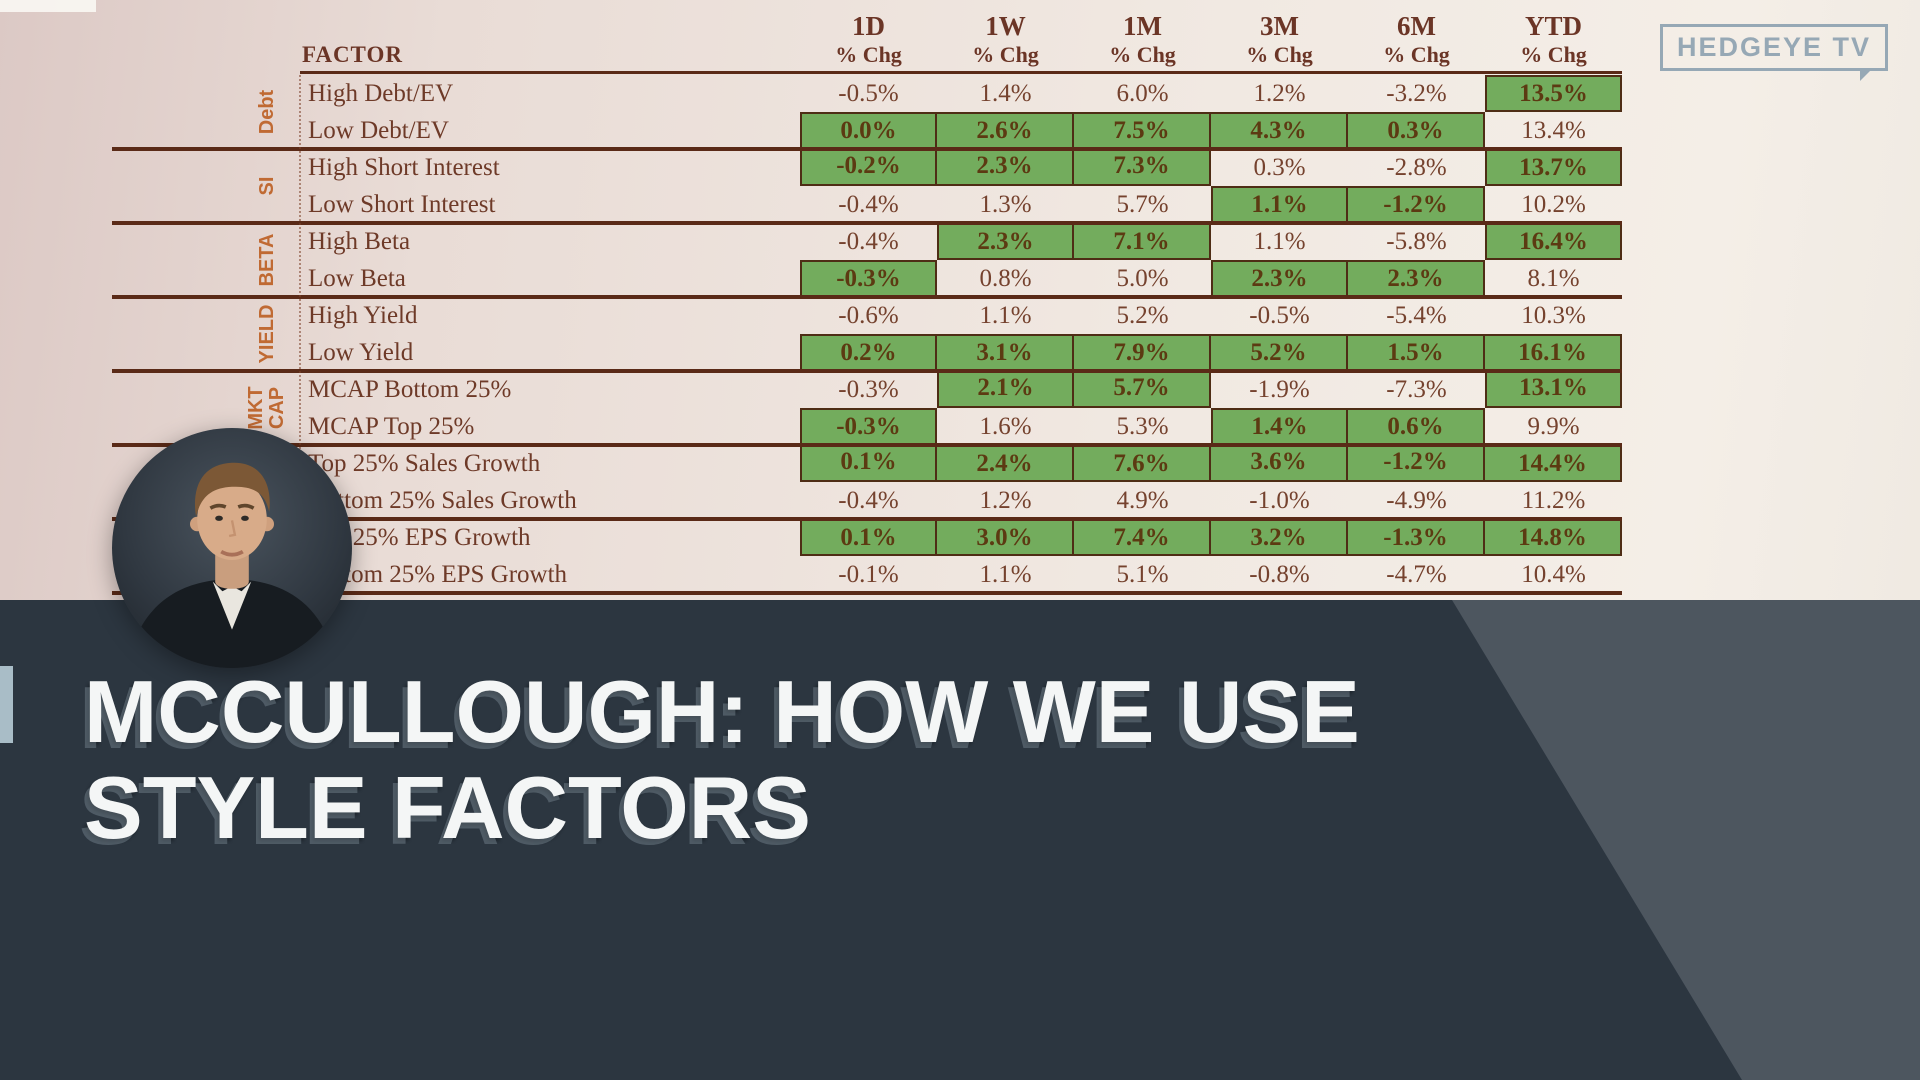 The height and width of the screenshot is (1080, 1920). What do you see at coordinates (1553, 574) in the screenshot?
I see `value-cell: 10.4%` at bounding box center [1553, 574].